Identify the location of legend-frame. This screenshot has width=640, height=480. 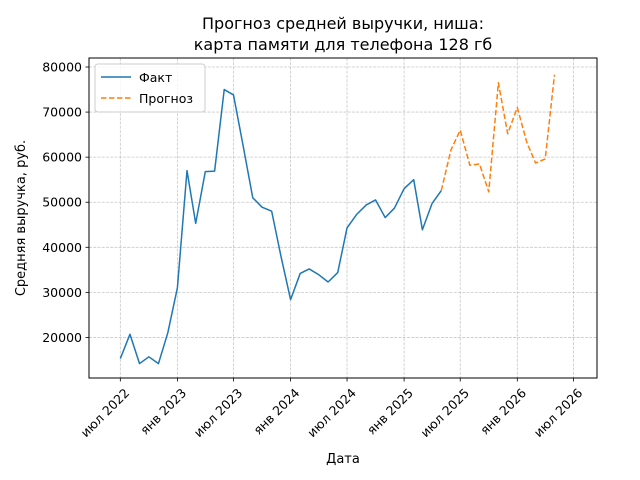
(150, 88).